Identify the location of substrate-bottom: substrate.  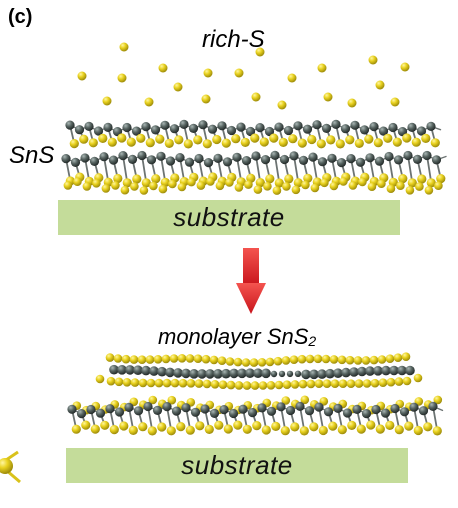
(237, 465).